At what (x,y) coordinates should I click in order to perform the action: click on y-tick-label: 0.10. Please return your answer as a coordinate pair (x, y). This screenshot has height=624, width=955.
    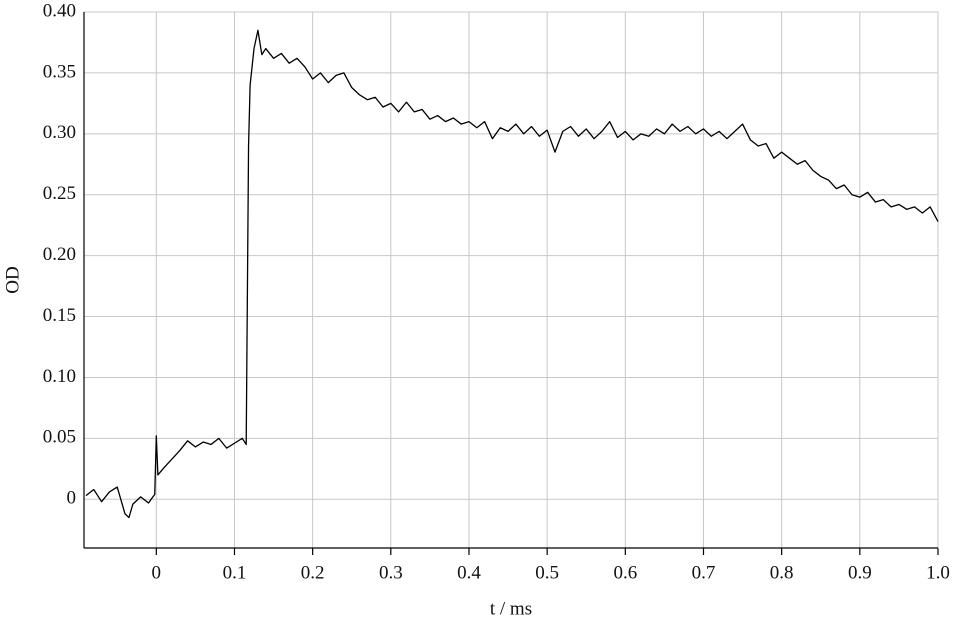
    Looking at the image, I should click on (59, 376).